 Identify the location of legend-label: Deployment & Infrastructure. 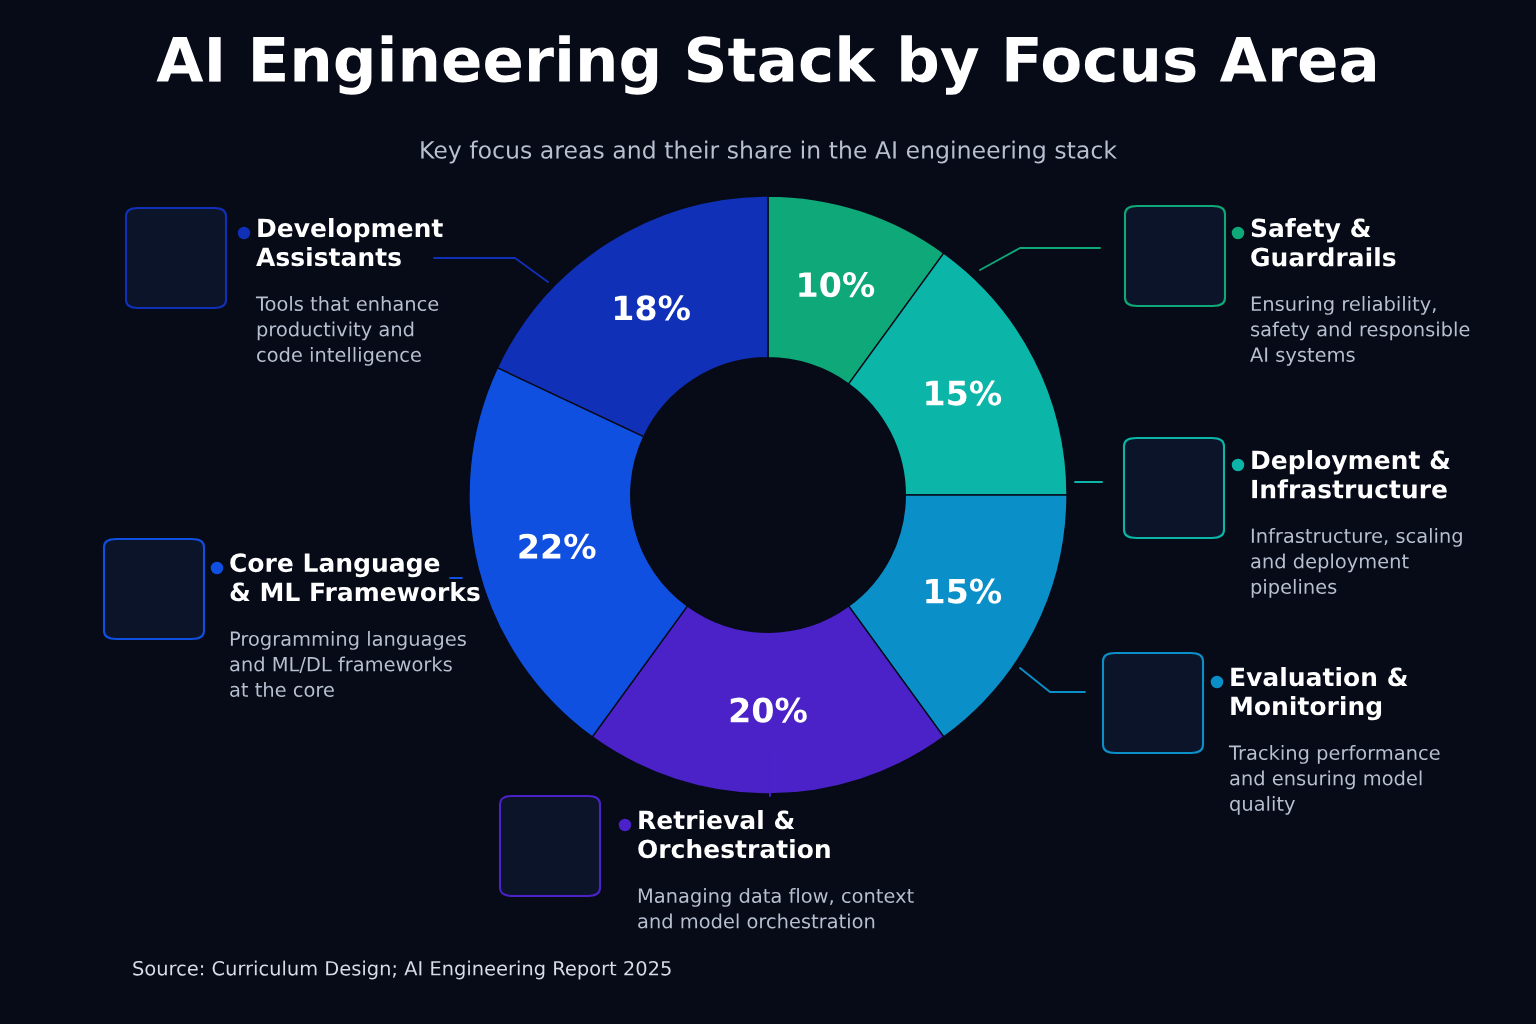
(1351, 474).